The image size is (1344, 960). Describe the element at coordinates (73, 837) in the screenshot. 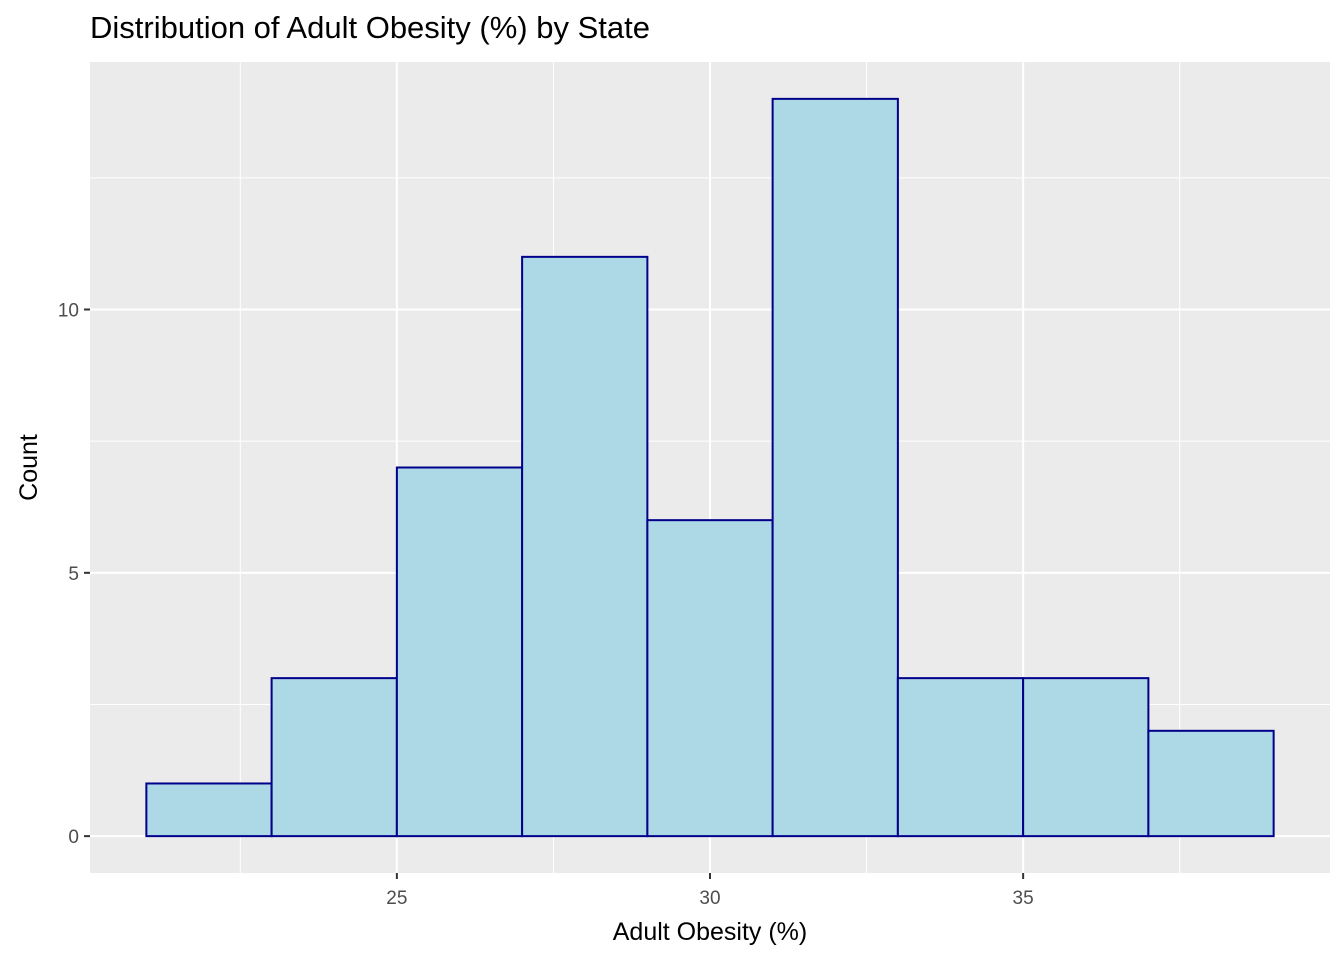

I see `y-tick-label: 0` at that location.